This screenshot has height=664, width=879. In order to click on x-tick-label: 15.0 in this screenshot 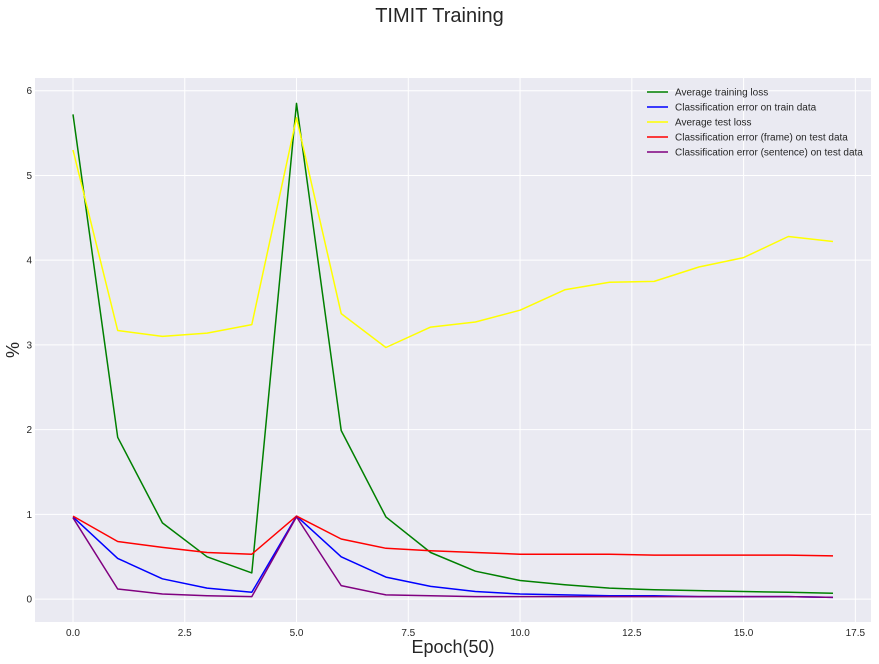, I will do `click(744, 633)`.